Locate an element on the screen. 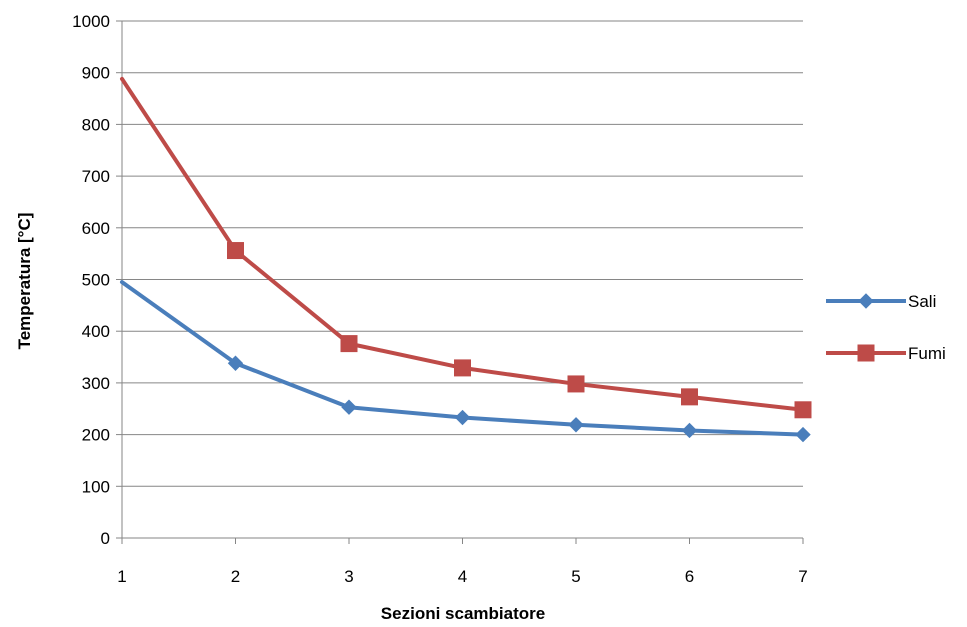 This screenshot has height=627, width=967. legend-label-fumi: Fumi is located at coordinates (927, 353).